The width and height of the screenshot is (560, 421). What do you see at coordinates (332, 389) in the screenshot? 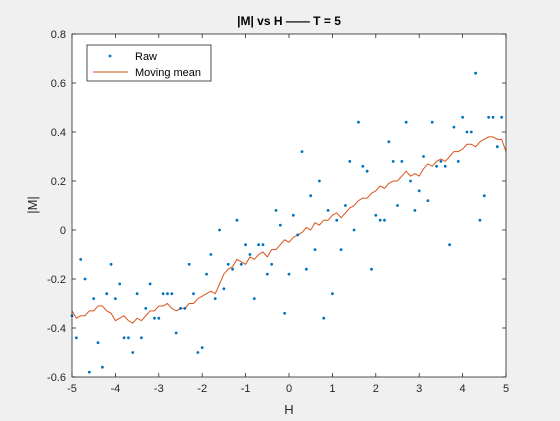
I see `x-tick-label: 1` at bounding box center [332, 389].